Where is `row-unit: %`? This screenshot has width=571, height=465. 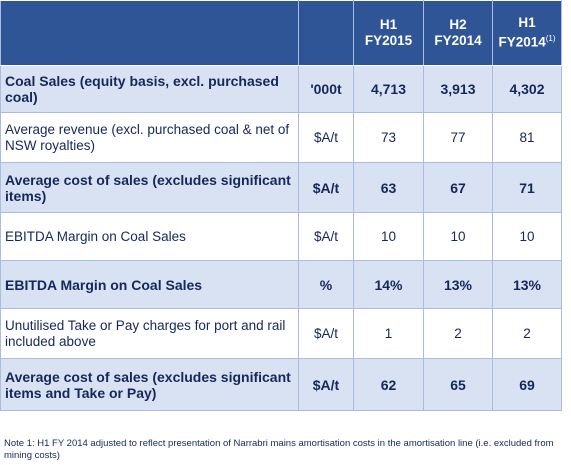
row-unit: % is located at coordinates (326, 284).